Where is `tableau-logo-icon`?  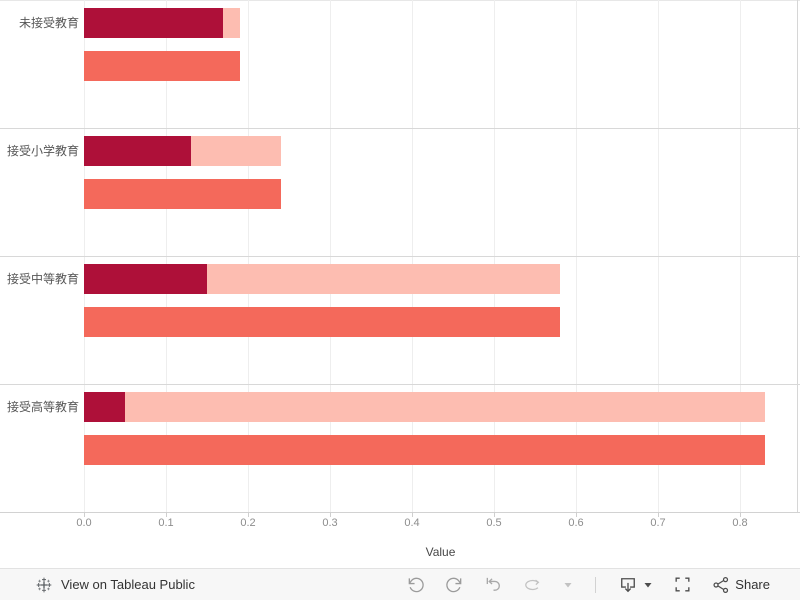 tableau-logo-icon is located at coordinates (44, 585).